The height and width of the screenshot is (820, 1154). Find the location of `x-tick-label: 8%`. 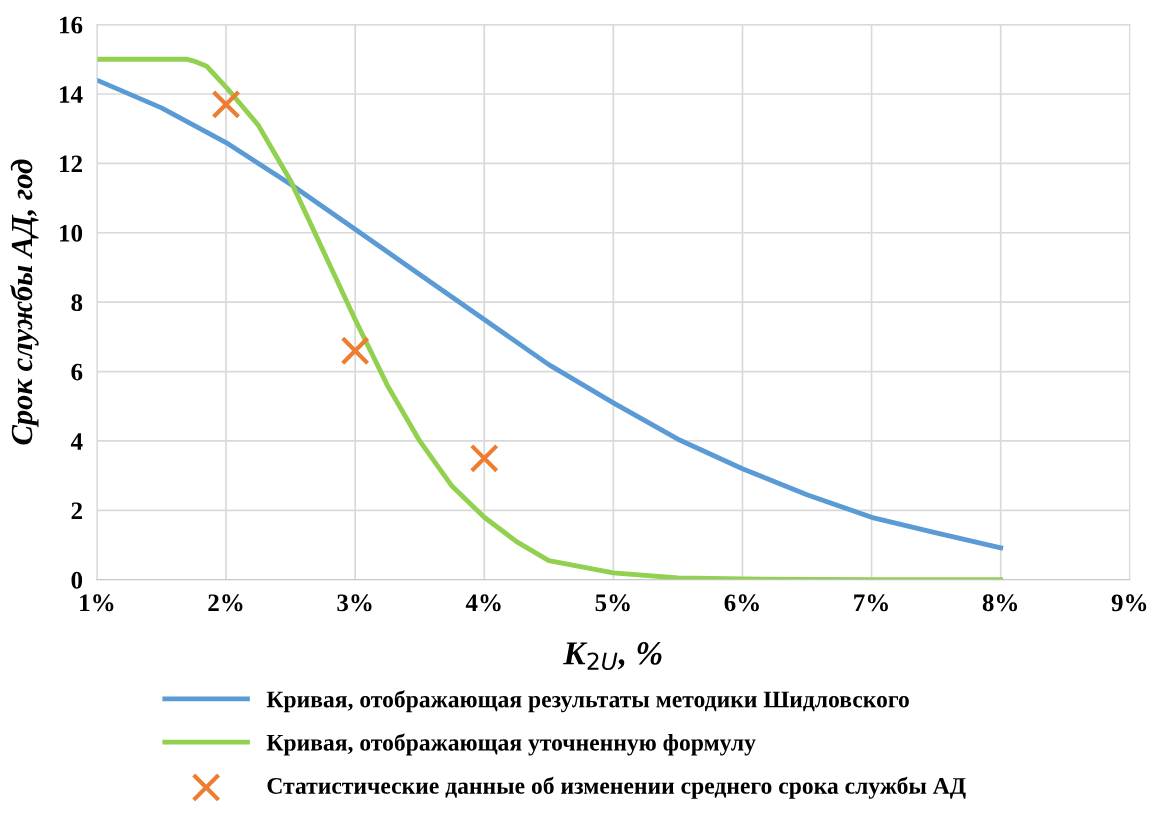

x-tick-label: 8% is located at coordinates (1000, 603).